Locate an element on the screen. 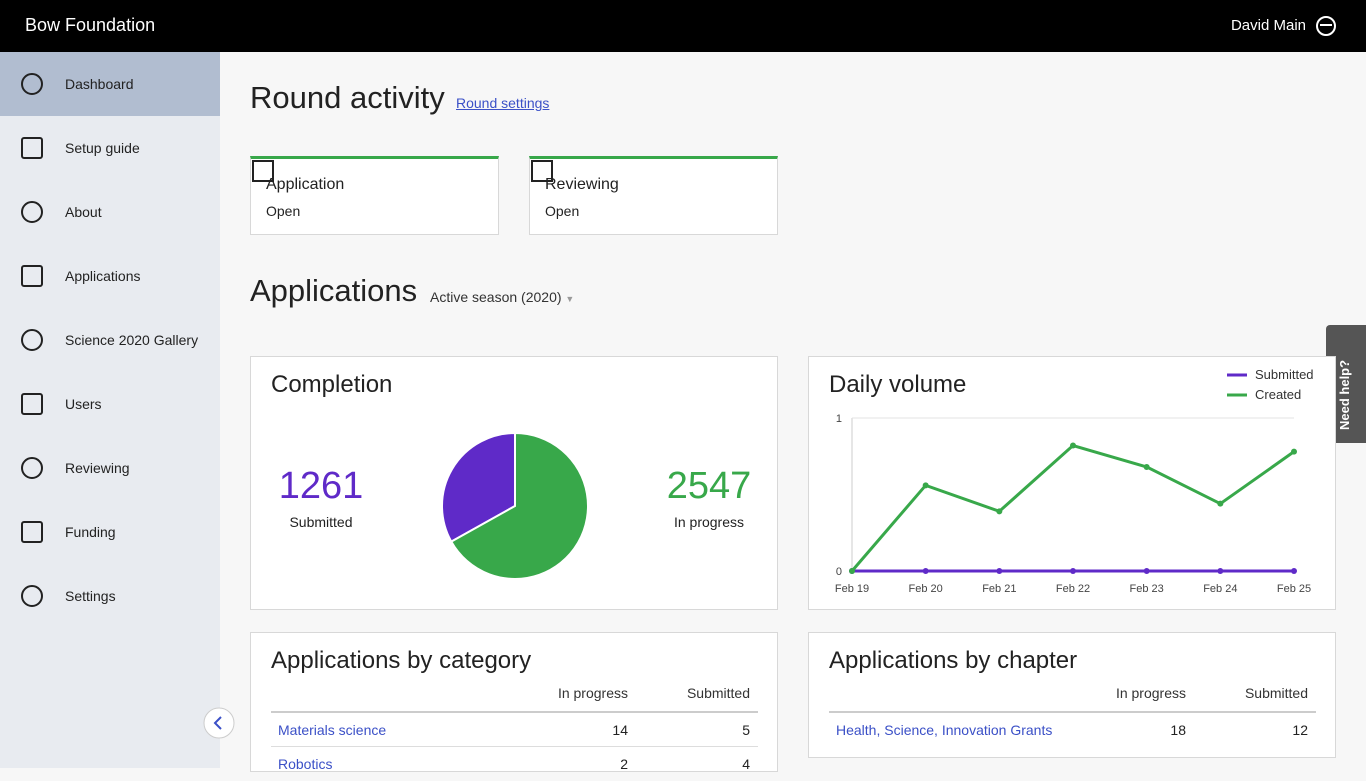  row-value: 4 is located at coordinates (746, 764).